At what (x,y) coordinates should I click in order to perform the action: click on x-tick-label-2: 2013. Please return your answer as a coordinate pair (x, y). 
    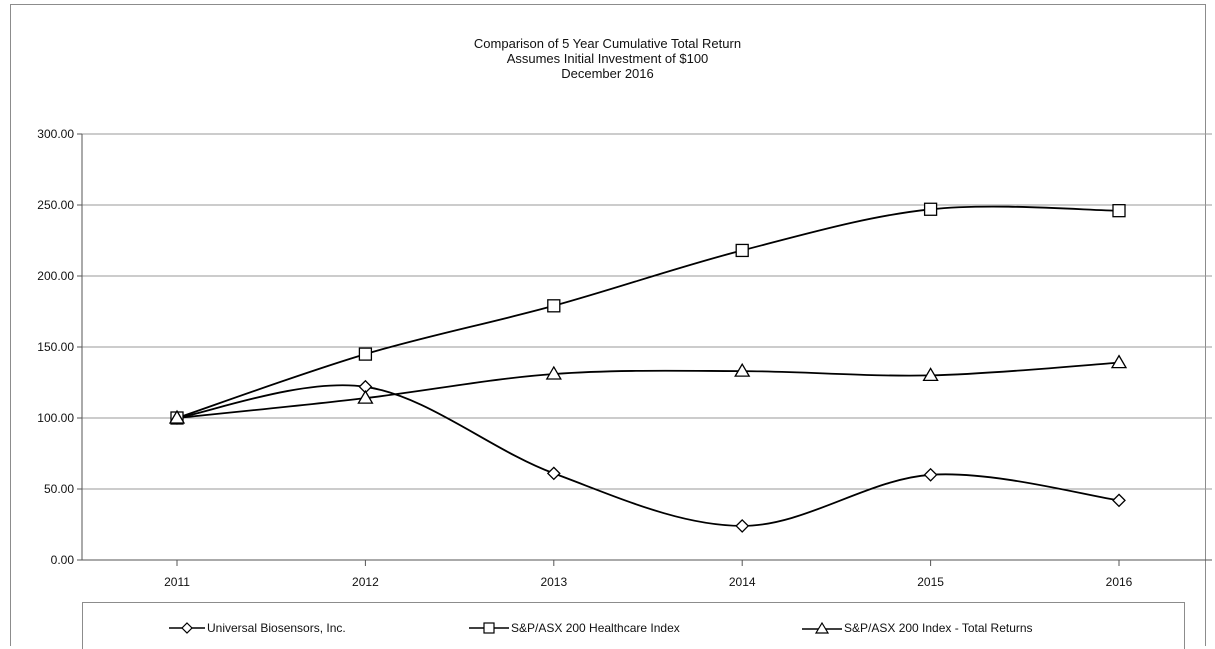
    Looking at the image, I should click on (553, 582).